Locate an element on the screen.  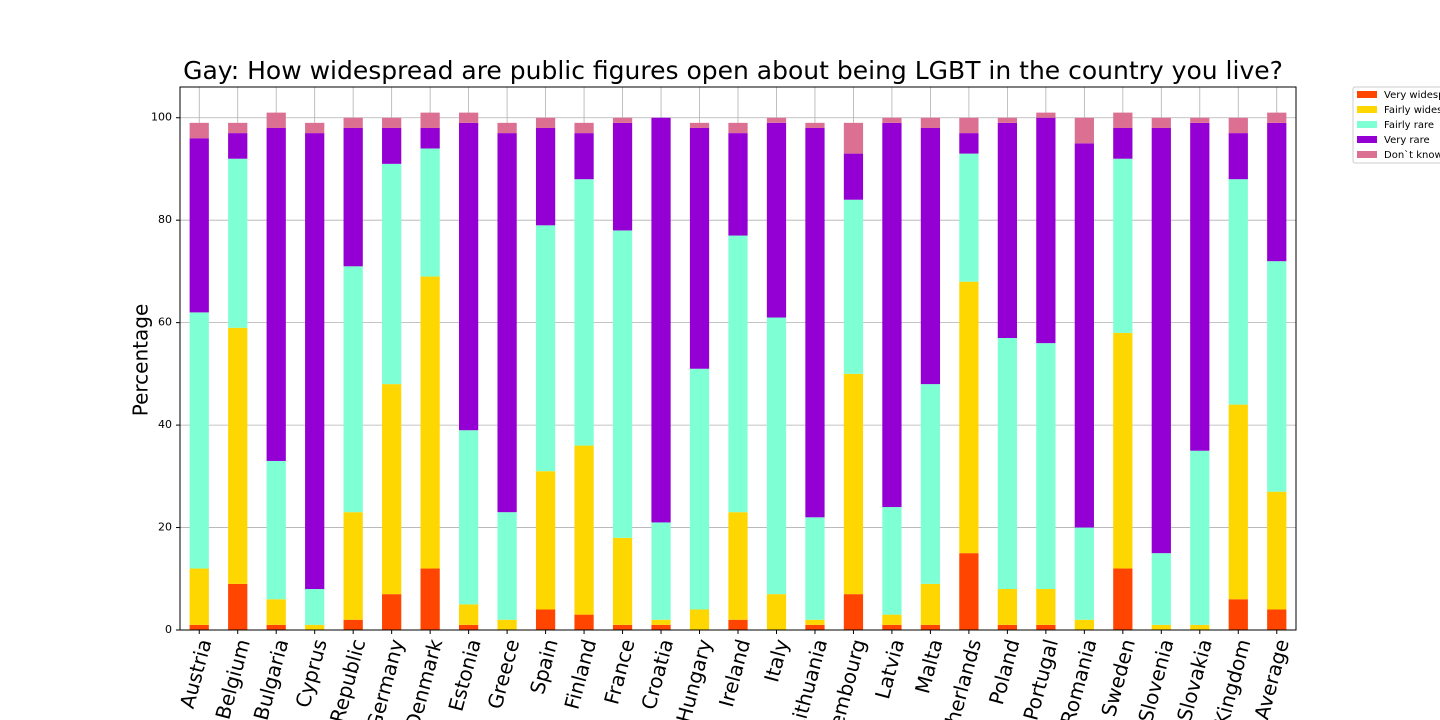
x-tick-label: Romania is located at coordinates (1079, 678).